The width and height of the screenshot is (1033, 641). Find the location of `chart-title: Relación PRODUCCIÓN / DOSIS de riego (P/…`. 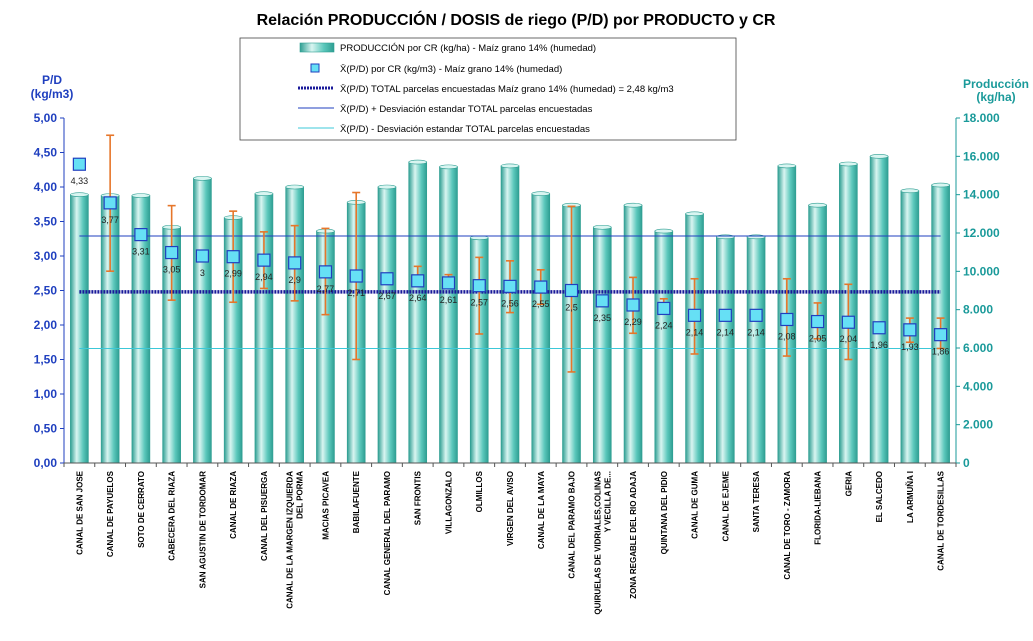

chart-title: Relación PRODUCCIÓN / DOSIS de riego (P/… is located at coordinates (516, 19).